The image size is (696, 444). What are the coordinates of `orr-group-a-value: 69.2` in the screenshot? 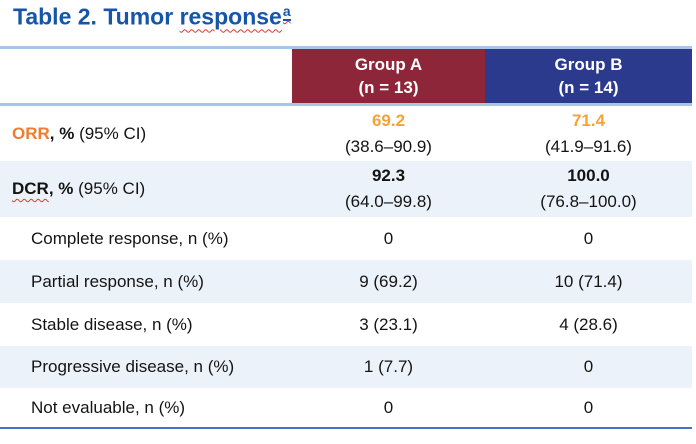 It's located at (388, 120).